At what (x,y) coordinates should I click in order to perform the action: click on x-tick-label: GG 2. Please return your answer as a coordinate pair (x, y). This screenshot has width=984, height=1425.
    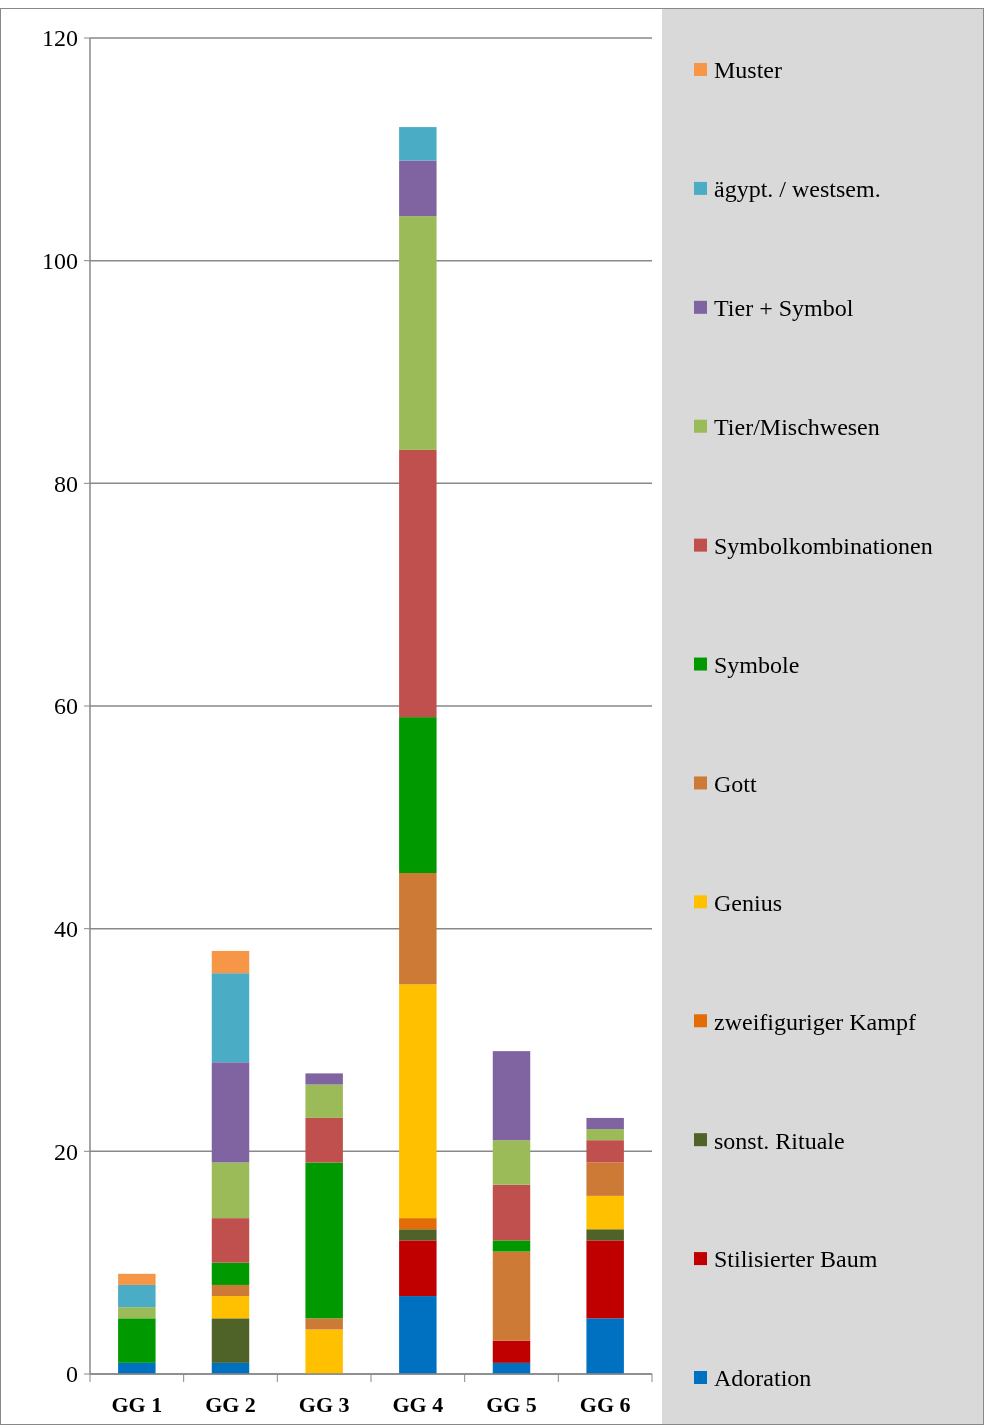
    Looking at the image, I should click on (230, 1404).